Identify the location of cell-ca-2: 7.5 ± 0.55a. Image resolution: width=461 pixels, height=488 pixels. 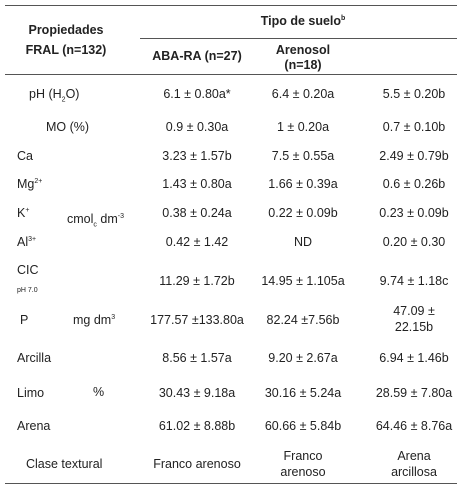
(303, 156).